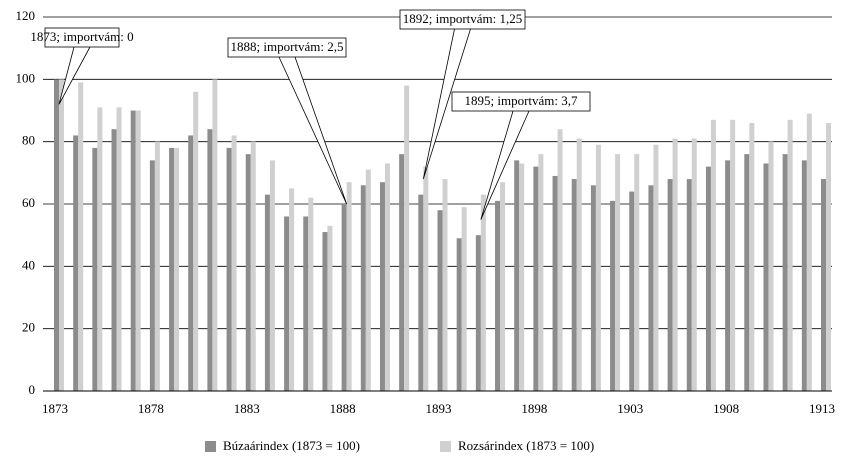  I want to click on x-tick-label: 1883, so click(247, 408).